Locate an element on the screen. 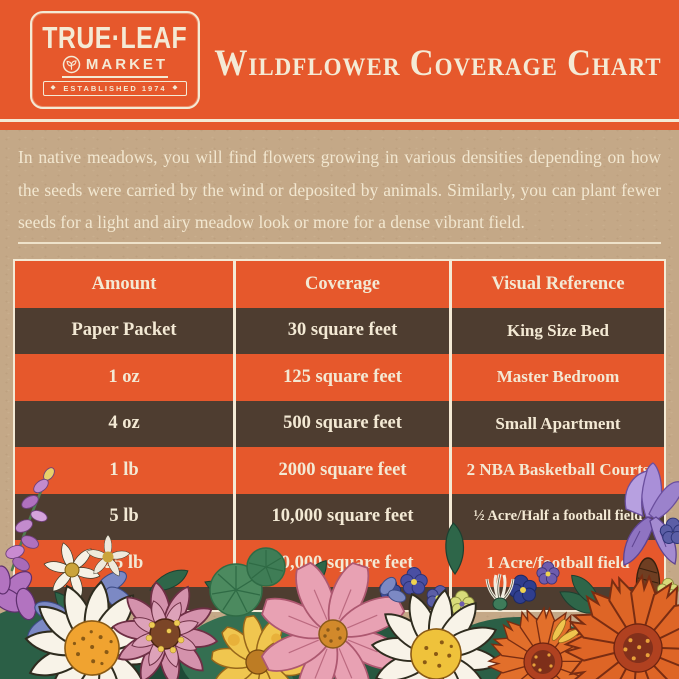 The height and width of the screenshot is (679, 679). table-cell-reference: Small Apartment is located at coordinates (558, 423).